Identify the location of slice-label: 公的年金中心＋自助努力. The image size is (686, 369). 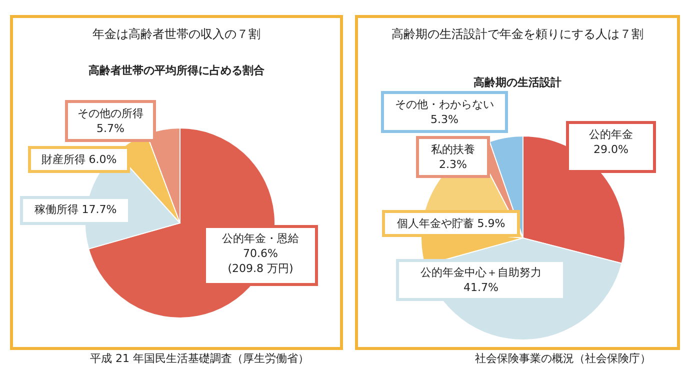
(481, 272).